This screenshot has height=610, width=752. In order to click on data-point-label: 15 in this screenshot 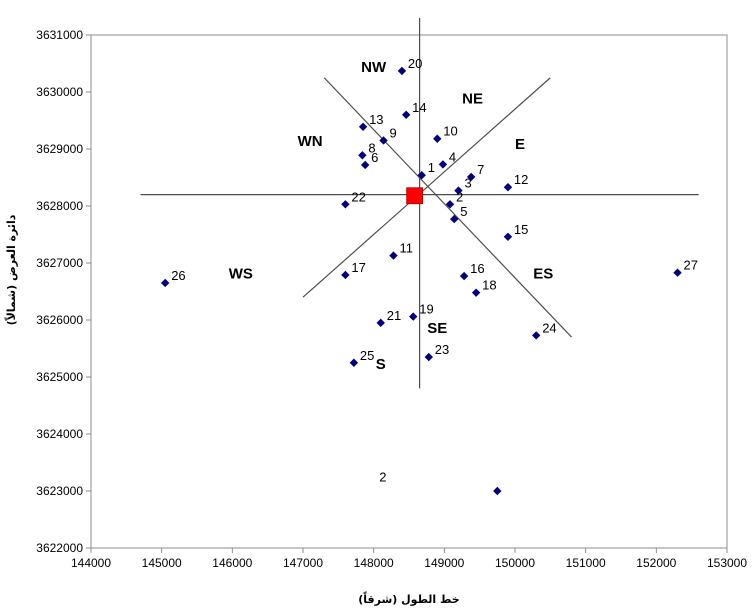, I will do `click(521, 229)`.